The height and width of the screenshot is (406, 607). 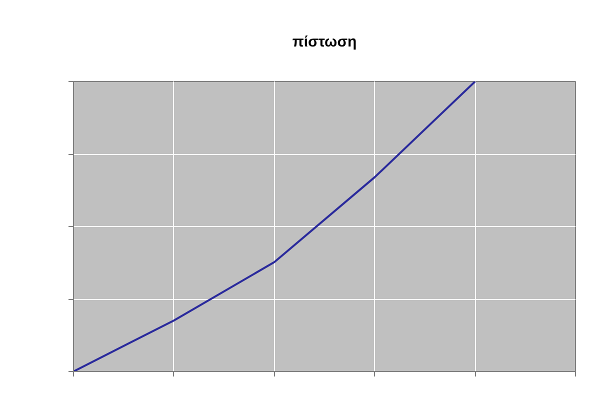 What do you see at coordinates (324, 42) in the screenshot?
I see `chart-title: πίστωση` at bounding box center [324, 42].